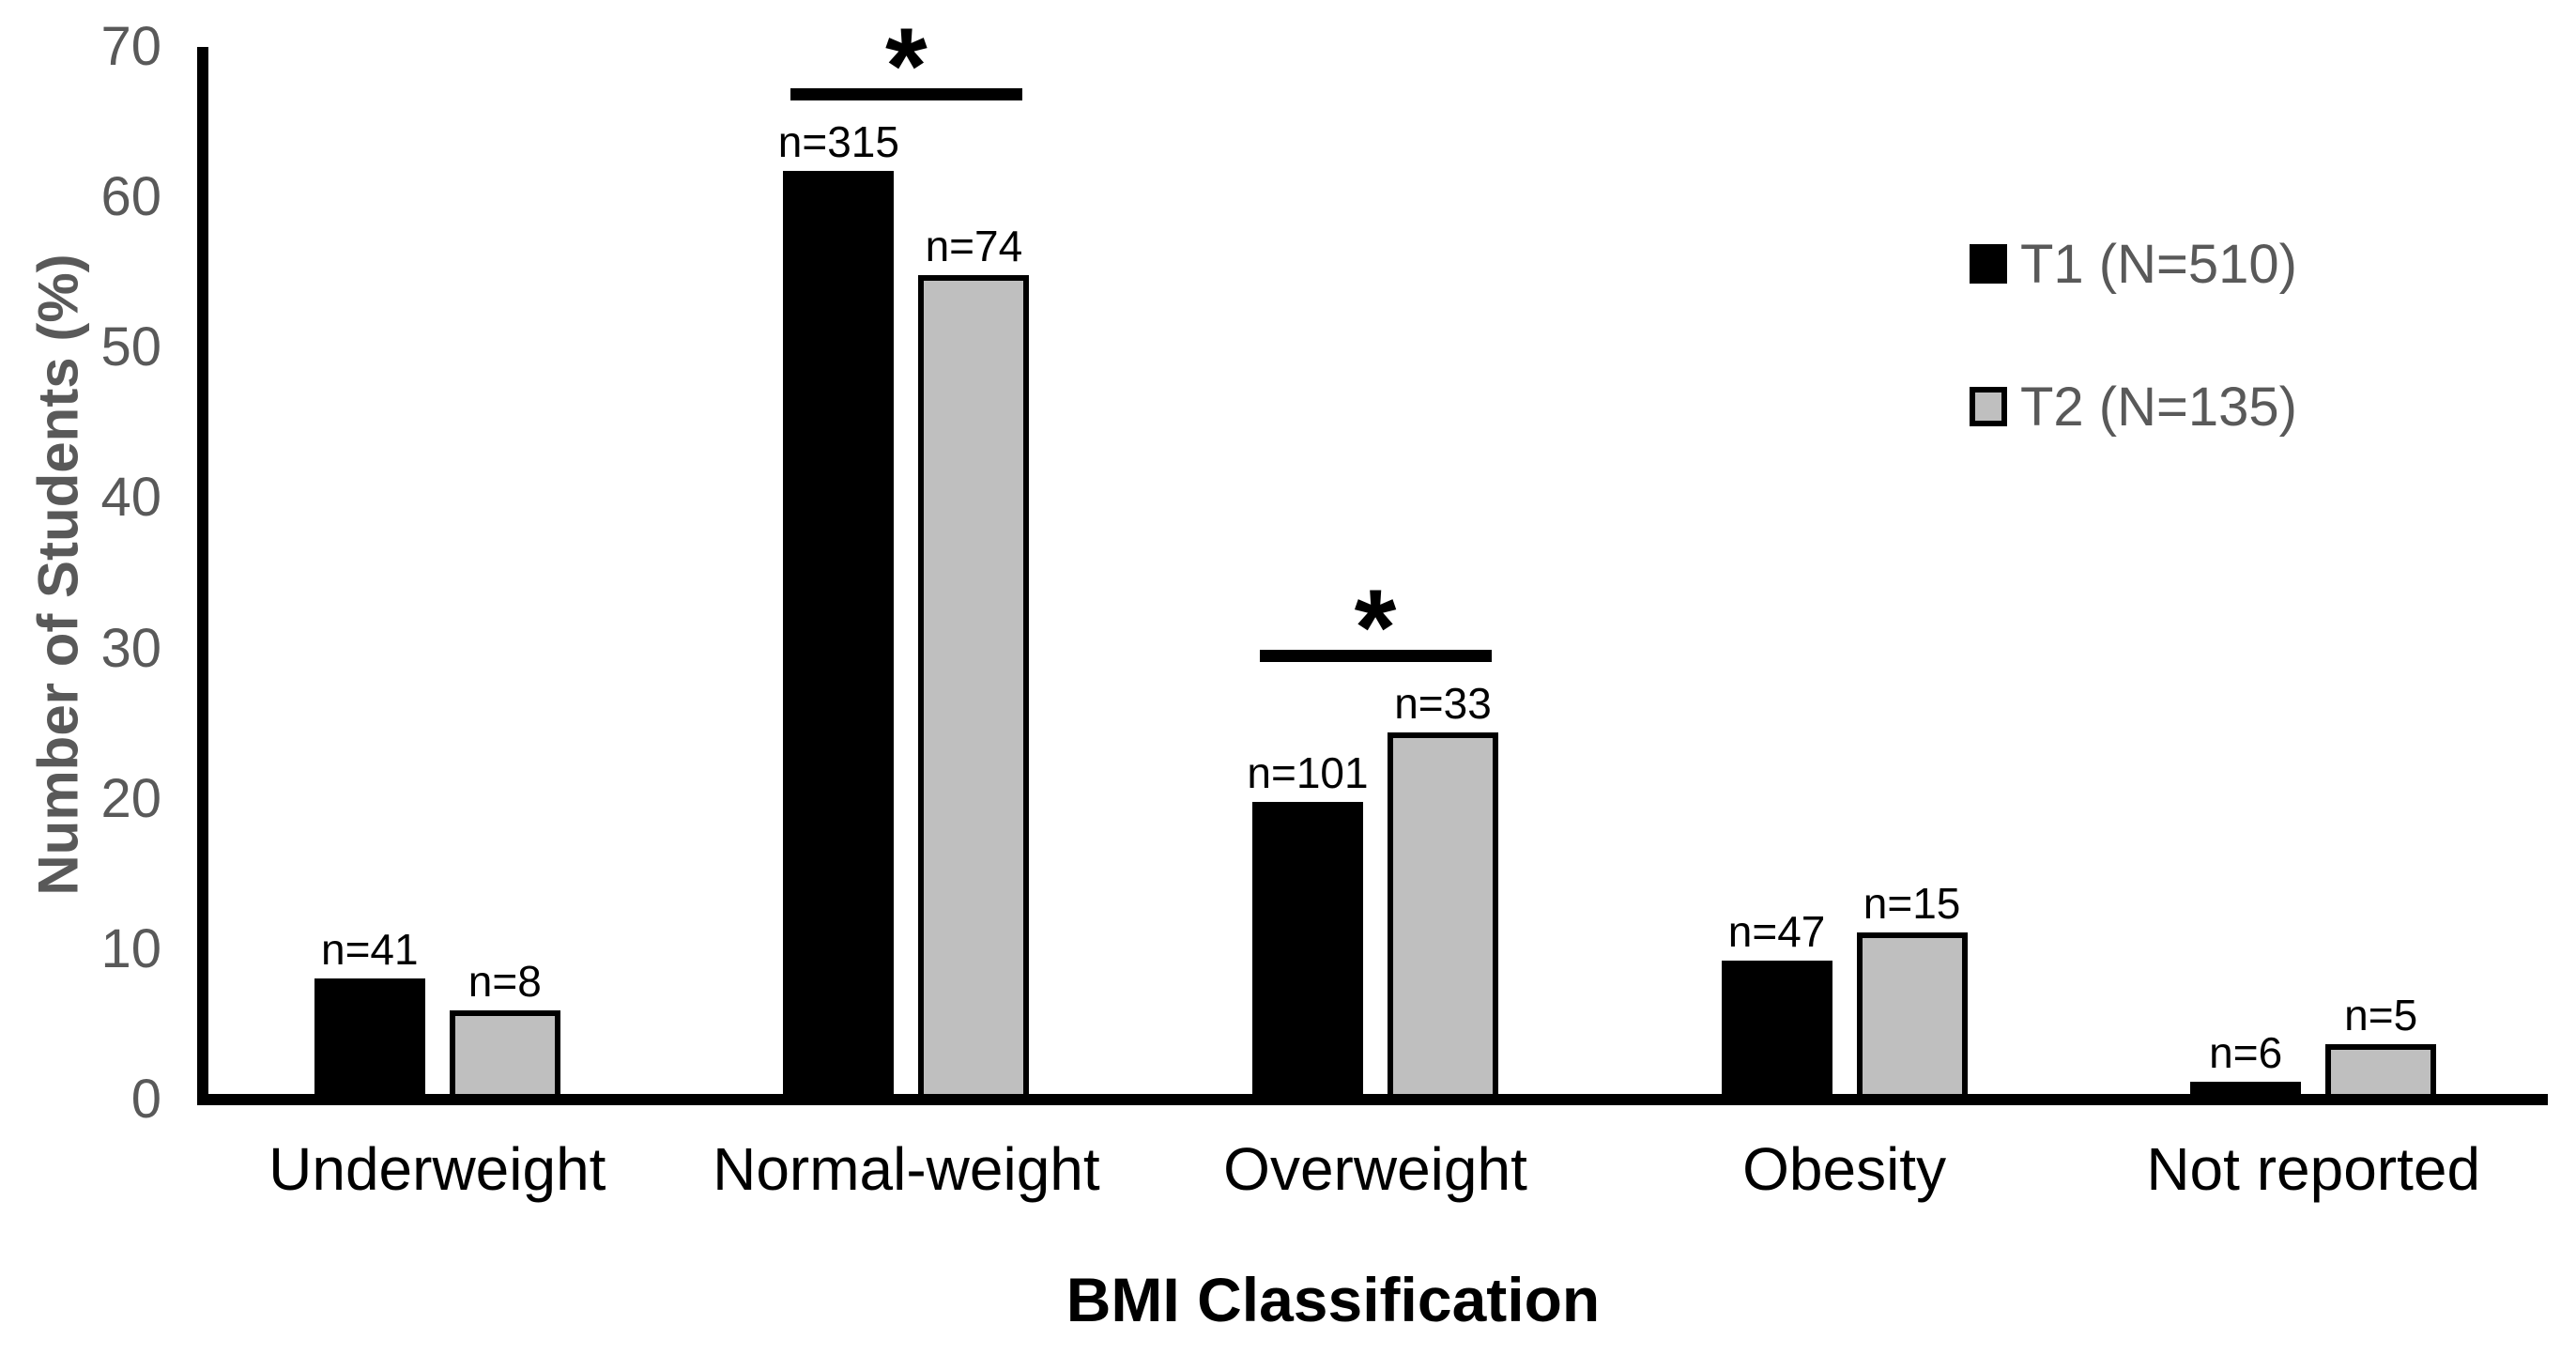 Image resolution: width=2576 pixels, height=1355 pixels. What do you see at coordinates (131, 197) in the screenshot?
I see `y-tick-label: 60` at bounding box center [131, 197].